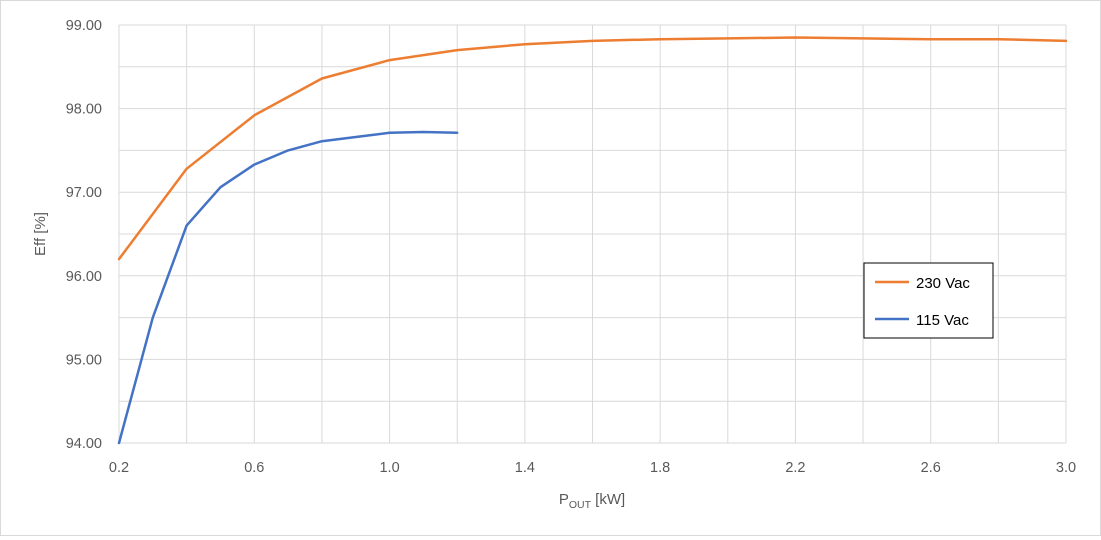 The width and height of the screenshot is (1101, 540). What do you see at coordinates (84, 193) in the screenshot?
I see `y-tick-label: 97.00` at bounding box center [84, 193].